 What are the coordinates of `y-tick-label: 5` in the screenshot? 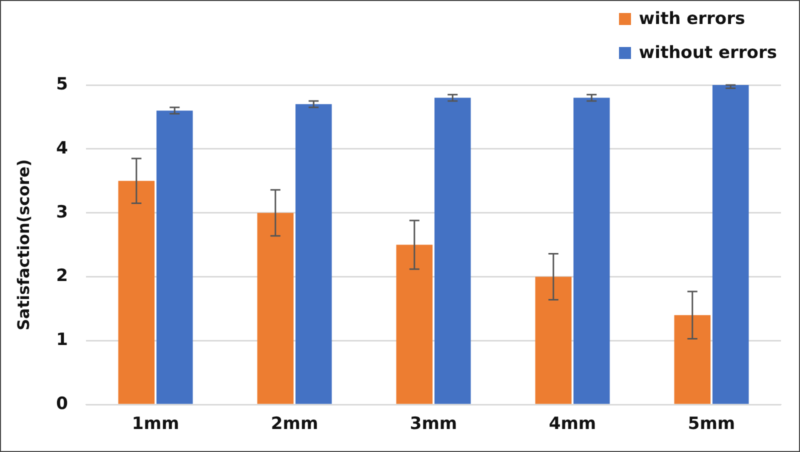 It's located at (62, 84).